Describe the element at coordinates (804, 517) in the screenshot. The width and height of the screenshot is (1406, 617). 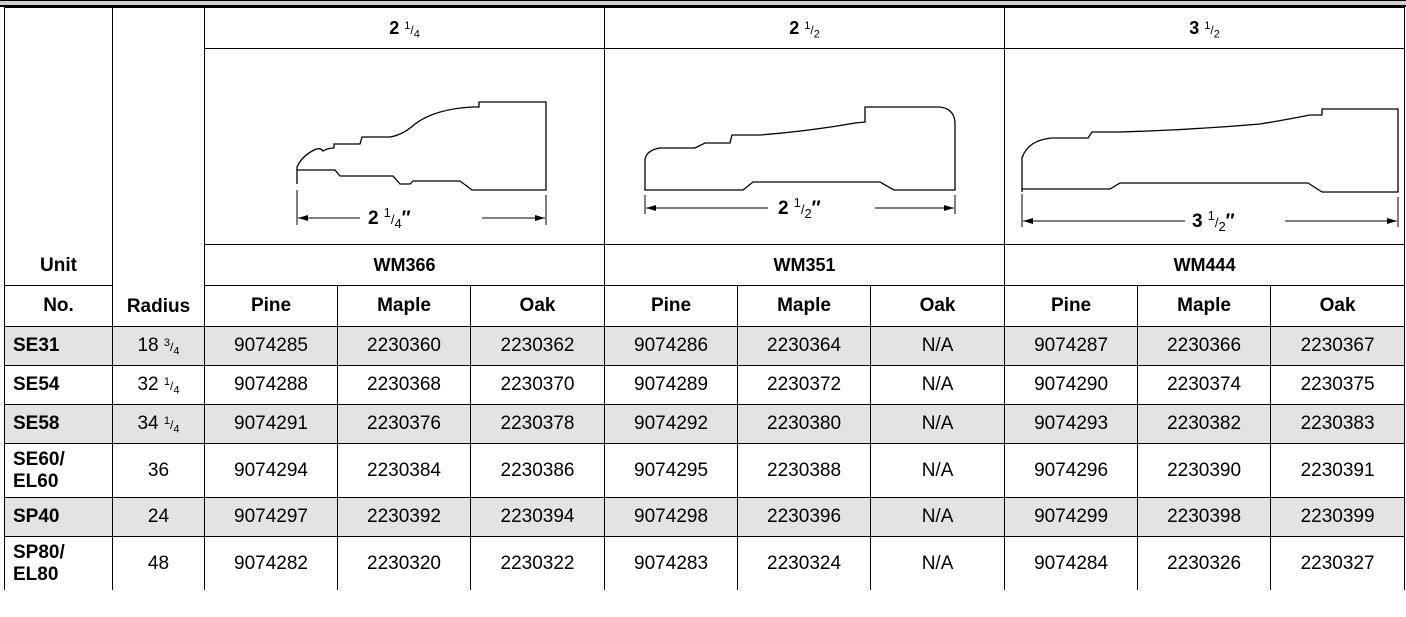
I see `part-number: 2230396` at that location.